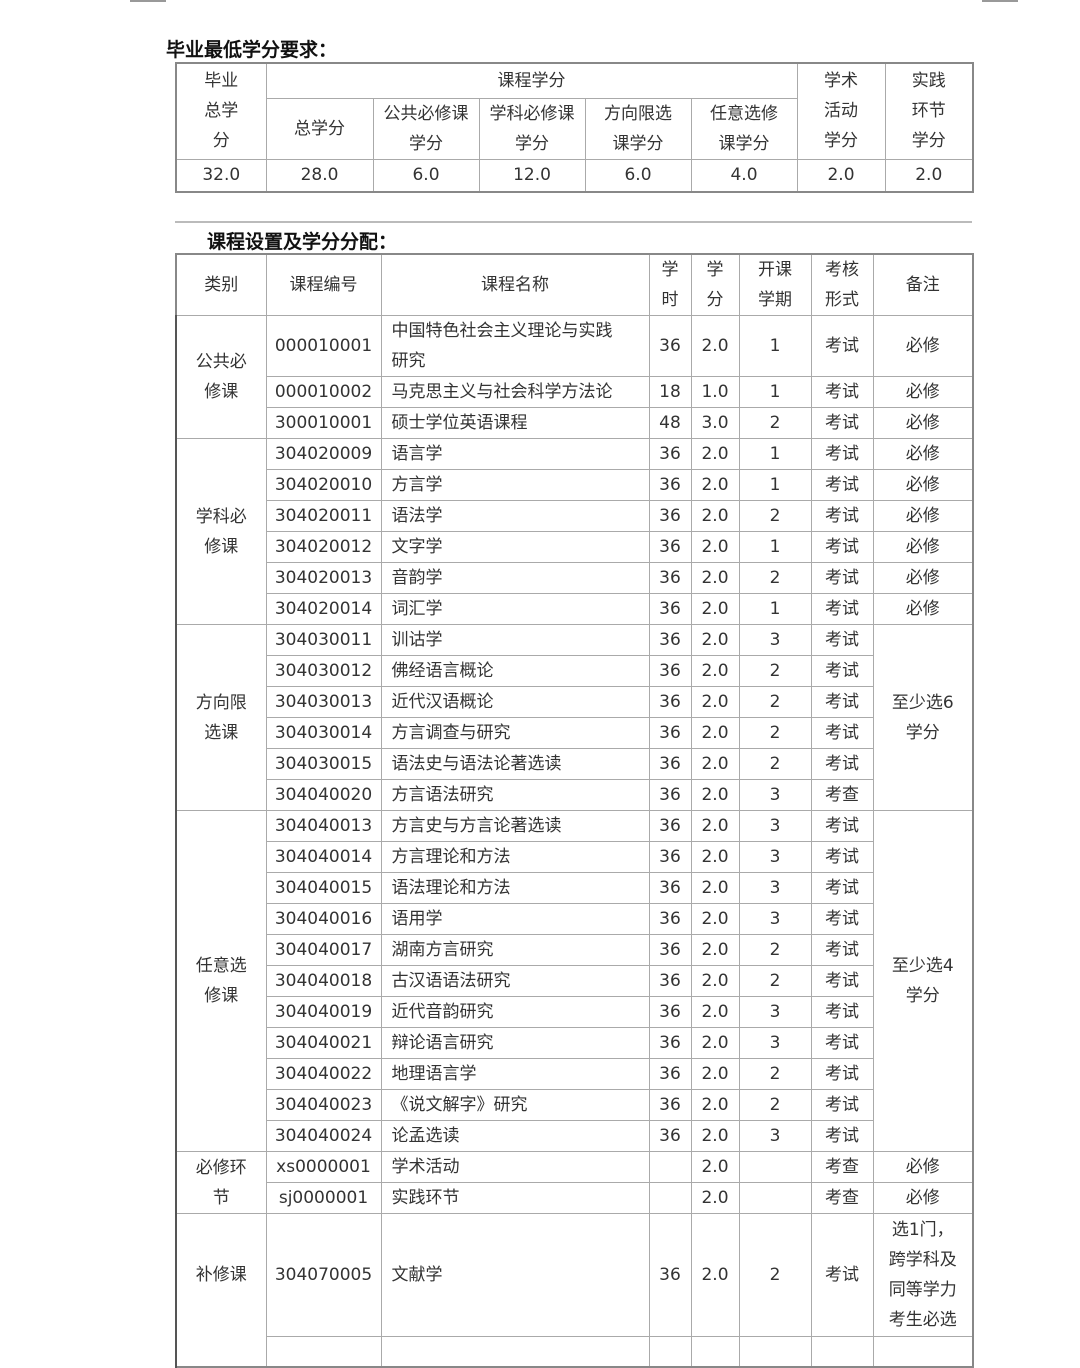 The height and width of the screenshot is (1368, 1080). I want to click on section-divider, so click(573, 222).